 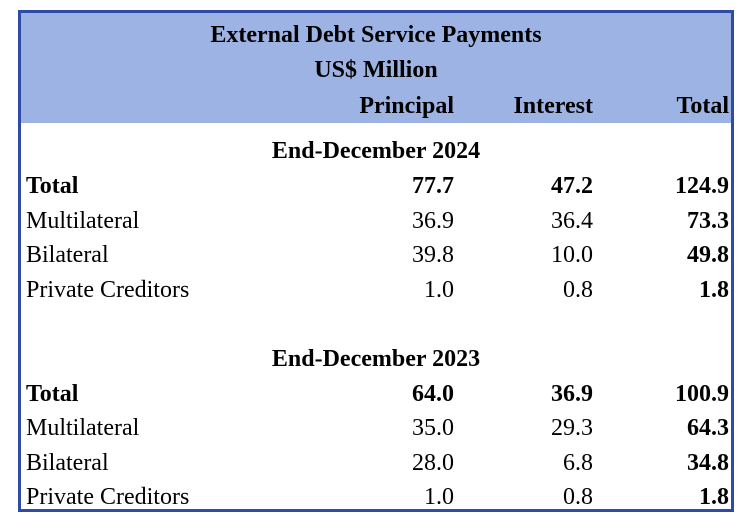 What do you see at coordinates (376, 394) in the screenshot?
I see `table-row: Total 64.0 36.9 100.9` at bounding box center [376, 394].